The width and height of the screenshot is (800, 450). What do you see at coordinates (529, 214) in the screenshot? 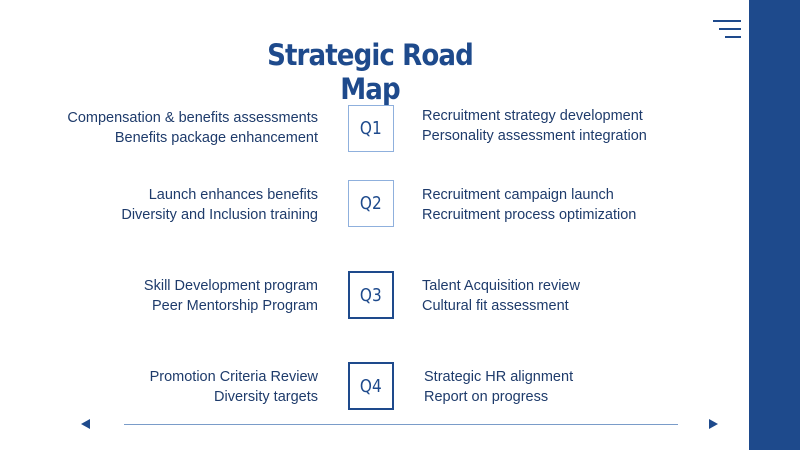
I see `q2-right-item: Recruitment process optimization` at bounding box center [529, 214].